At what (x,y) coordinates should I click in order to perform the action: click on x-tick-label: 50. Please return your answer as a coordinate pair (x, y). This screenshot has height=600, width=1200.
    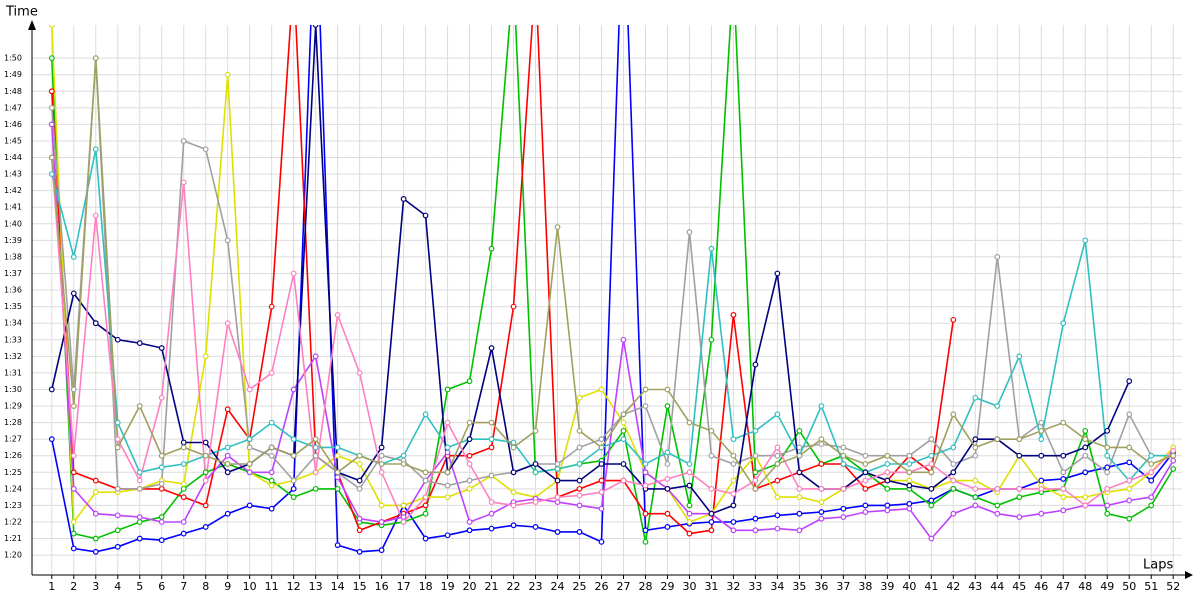
    Looking at the image, I should click on (1129, 586).